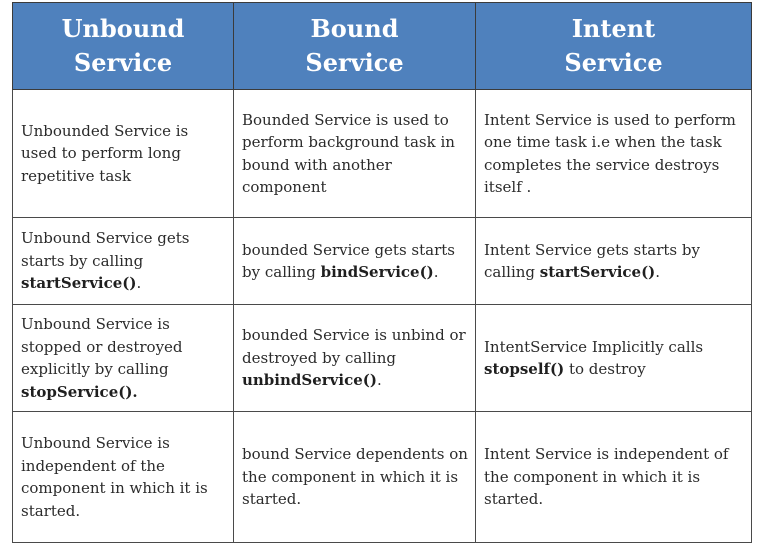  What do you see at coordinates (524, 369) in the screenshot?
I see `method-name: stopself()` at bounding box center [524, 369].